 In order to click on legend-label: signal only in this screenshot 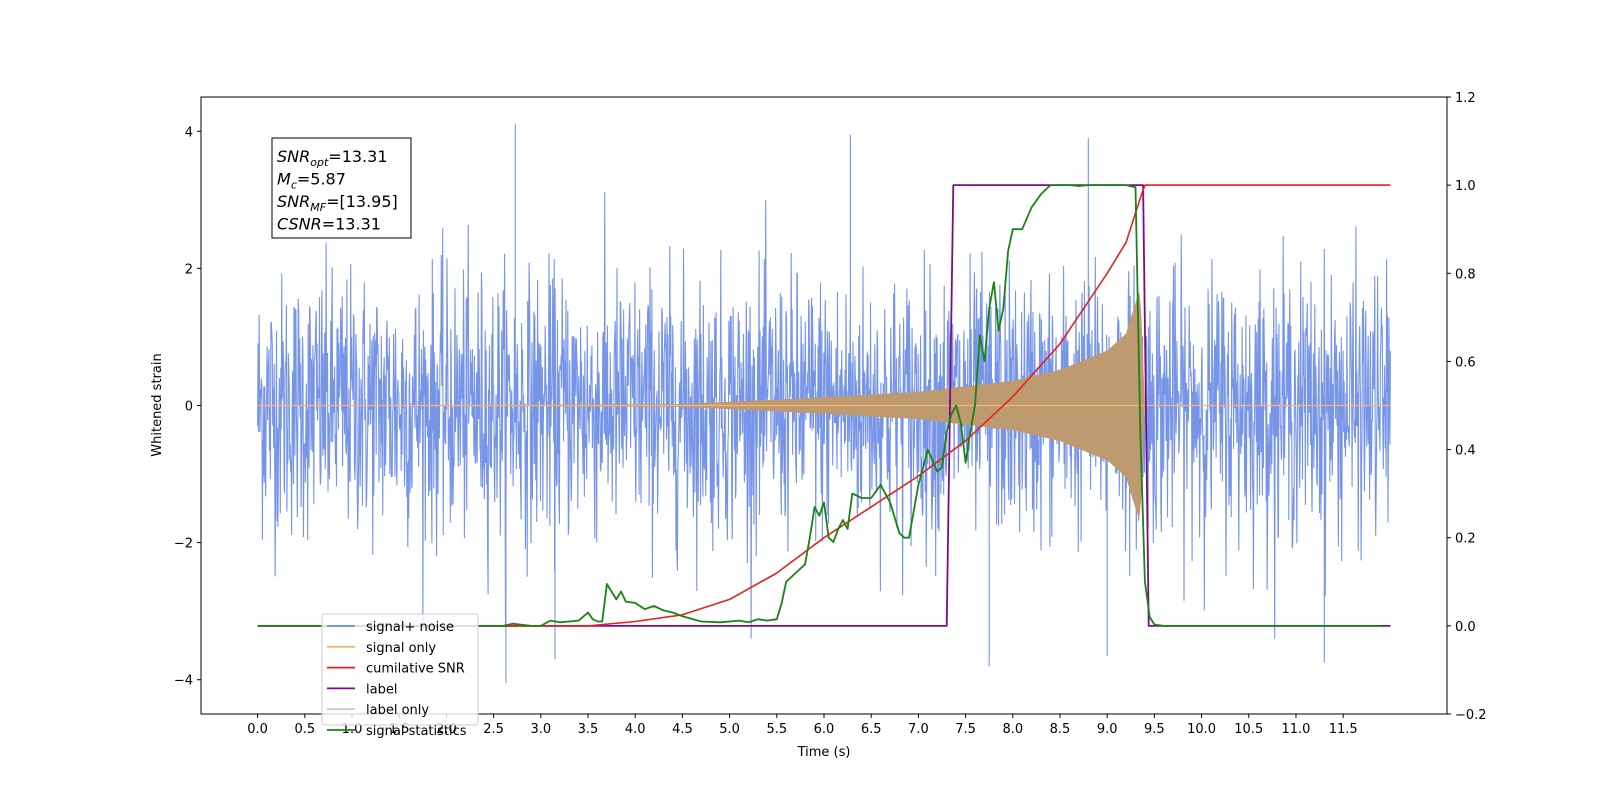, I will do `click(401, 648)`.